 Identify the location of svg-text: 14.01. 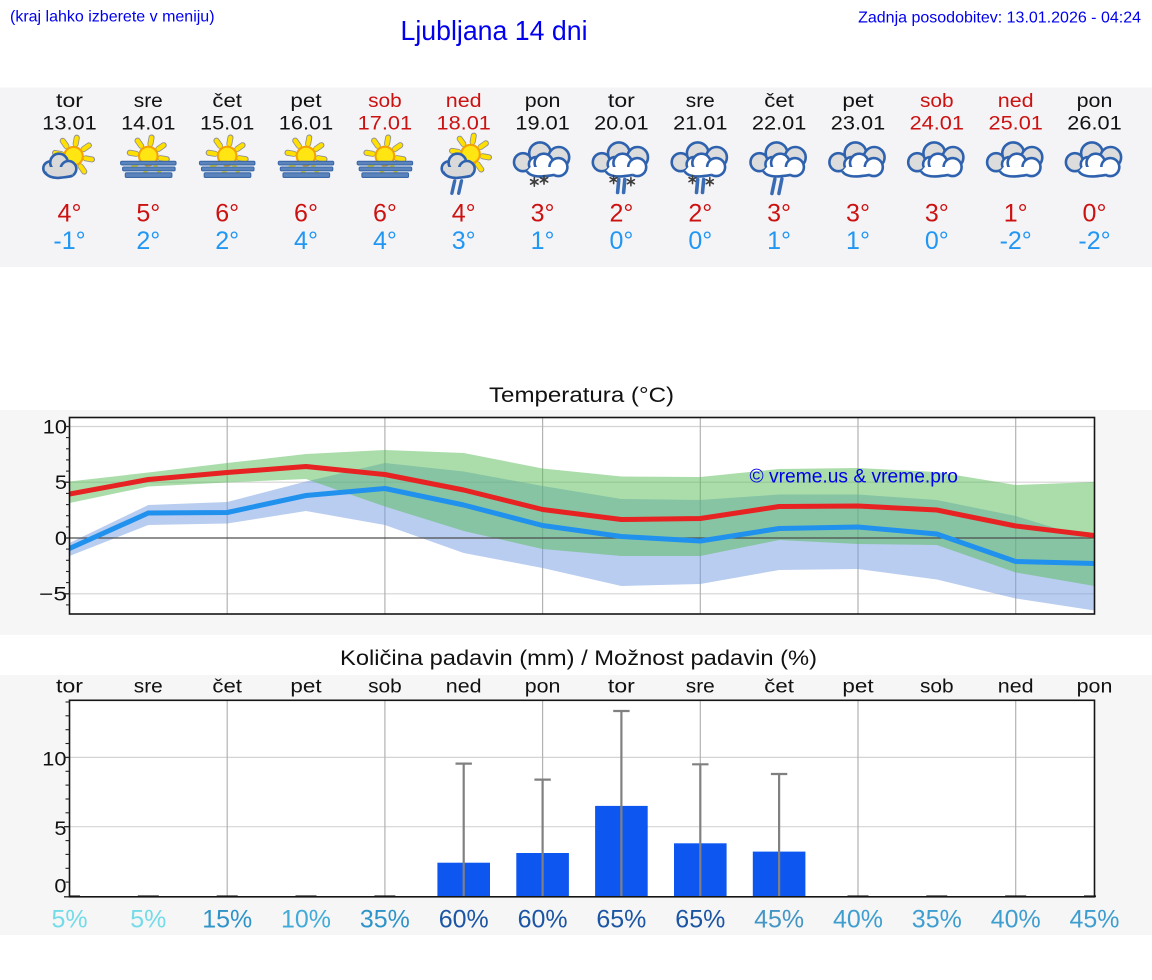
(148, 123).